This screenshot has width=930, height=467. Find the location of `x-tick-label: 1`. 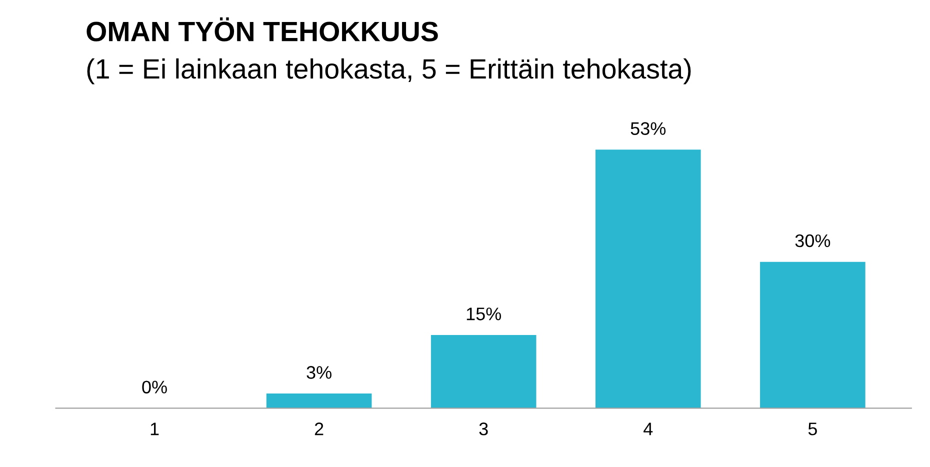

x-tick-label: 1 is located at coordinates (154, 429).